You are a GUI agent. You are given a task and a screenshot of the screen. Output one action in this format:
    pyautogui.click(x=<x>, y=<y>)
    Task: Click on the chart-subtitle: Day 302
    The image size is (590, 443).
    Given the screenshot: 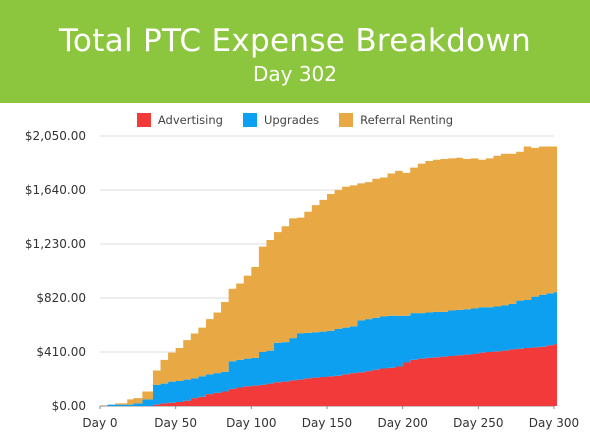 What is the action you would take?
    pyautogui.click(x=295, y=74)
    